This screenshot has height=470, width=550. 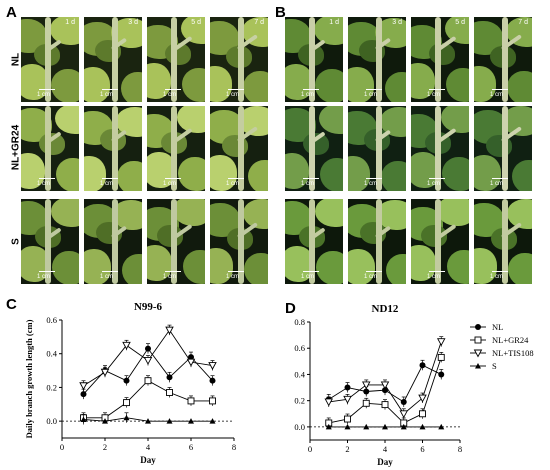 What do you see at coordinates (510, 340) in the screenshot?
I see `legend-label: NL+GR24` at bounding box center [510, 340].